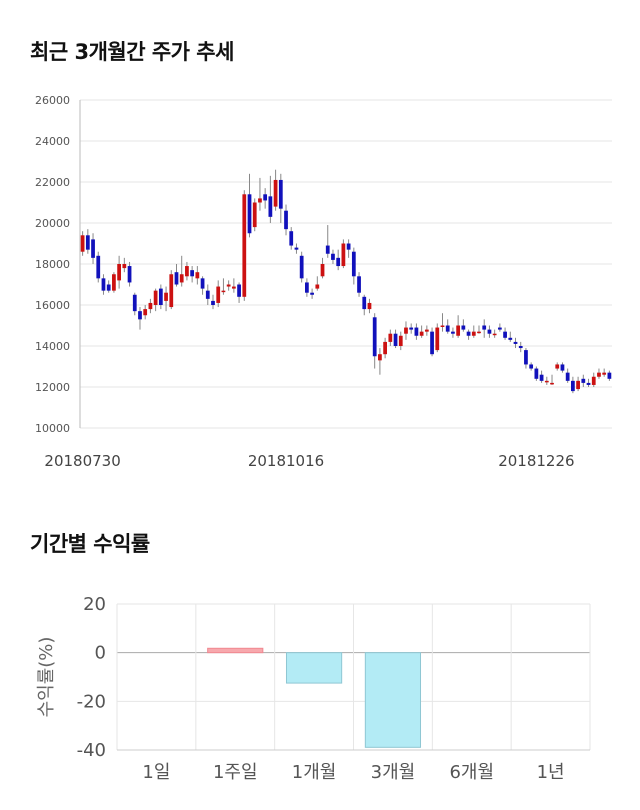 The width and height of the screenshot is (640, 810). I want to click on returns-x-tick-label: 6개월, so click(471, 772).